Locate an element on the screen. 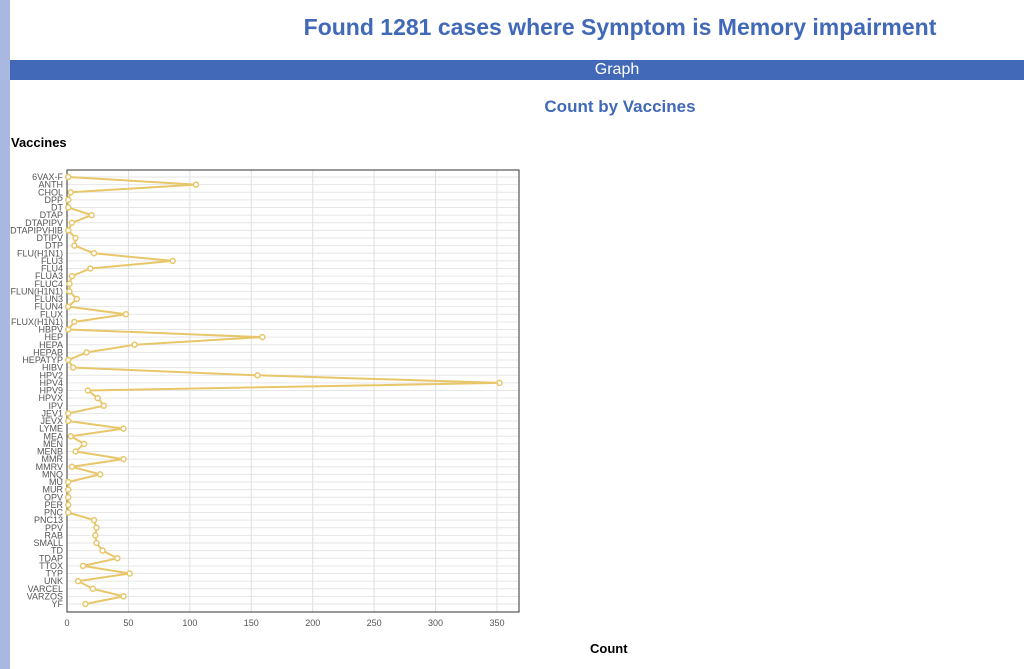 The height and width of the screenshot is (669, 1024). y-tick-label: OPV is located at coordinates (53, 497).